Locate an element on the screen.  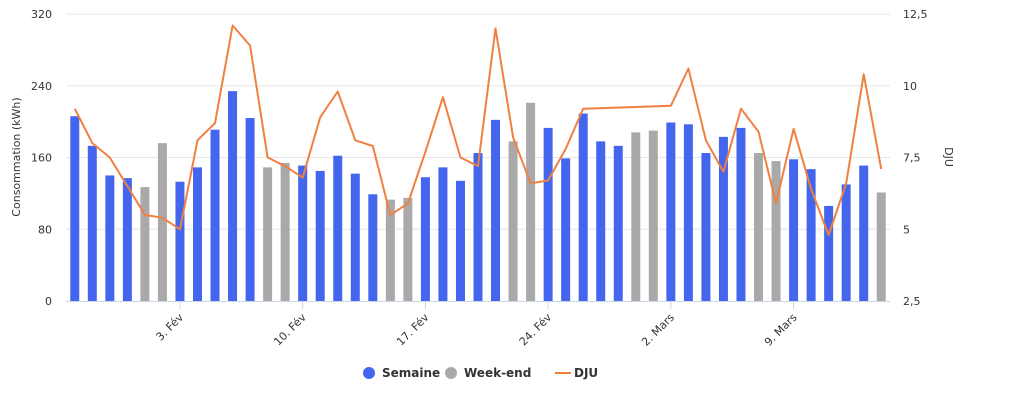
legend-item-dju: DJU is located at coordinates (576, 373).